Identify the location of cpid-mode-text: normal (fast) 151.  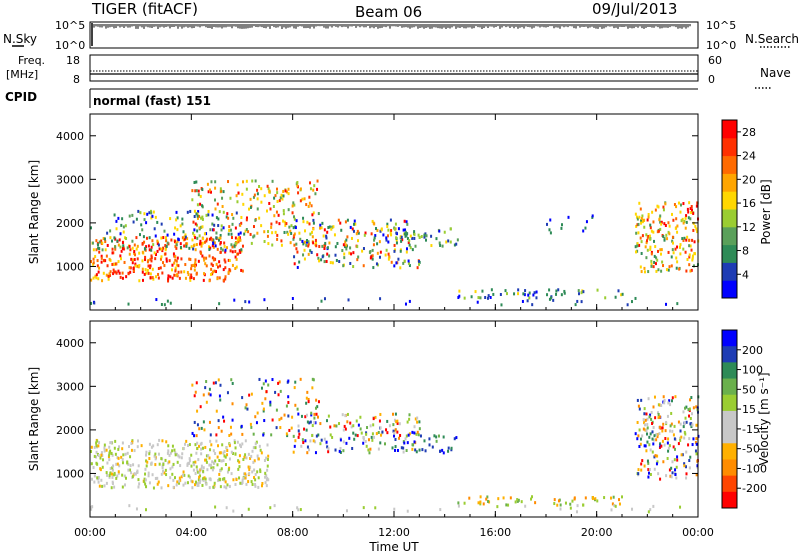
(152, 101).